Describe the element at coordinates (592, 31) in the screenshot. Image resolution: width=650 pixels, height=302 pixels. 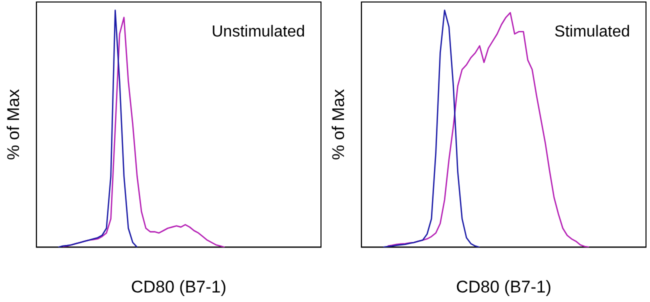
I see `annotation: Stimulated` at that location.